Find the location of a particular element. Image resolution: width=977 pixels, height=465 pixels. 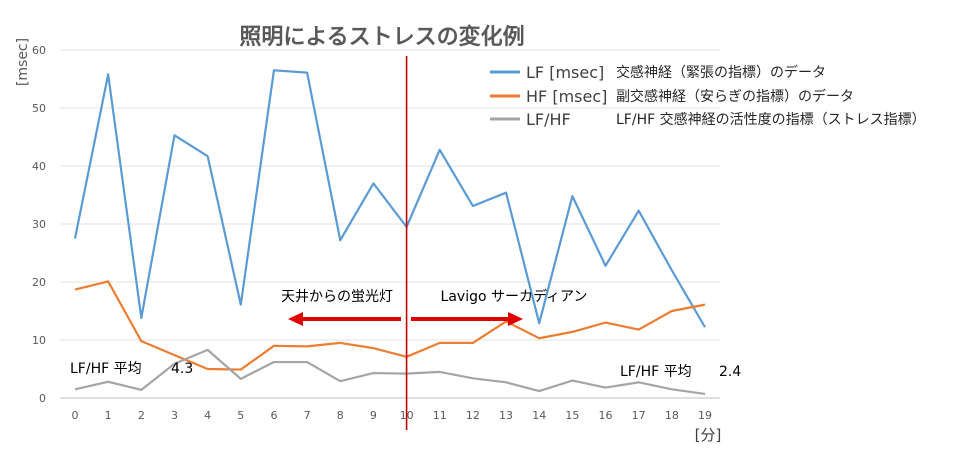

legend-name-lfhf: LF/HF is located at coordinates (548, 119).